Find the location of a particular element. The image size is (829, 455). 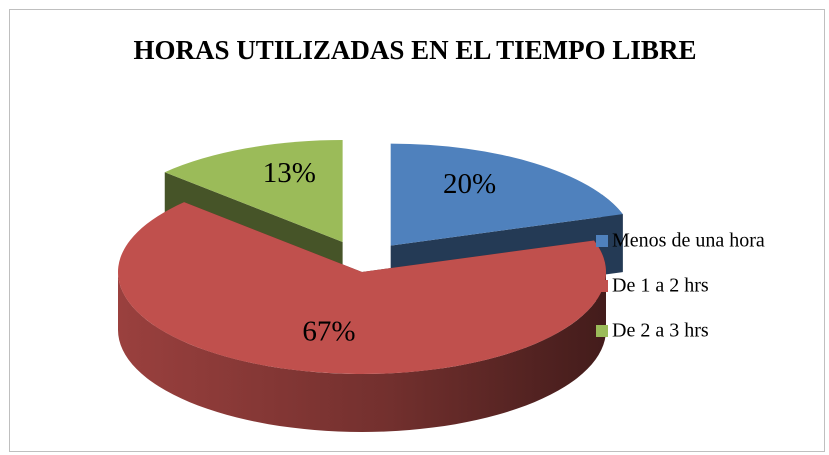

legend-label: De 2 a 3 hrs is located at coordinates (660, 331).